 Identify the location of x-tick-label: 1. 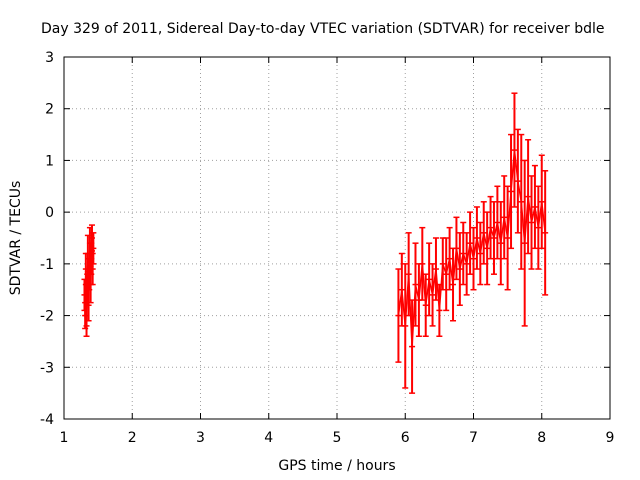
(64, 438).